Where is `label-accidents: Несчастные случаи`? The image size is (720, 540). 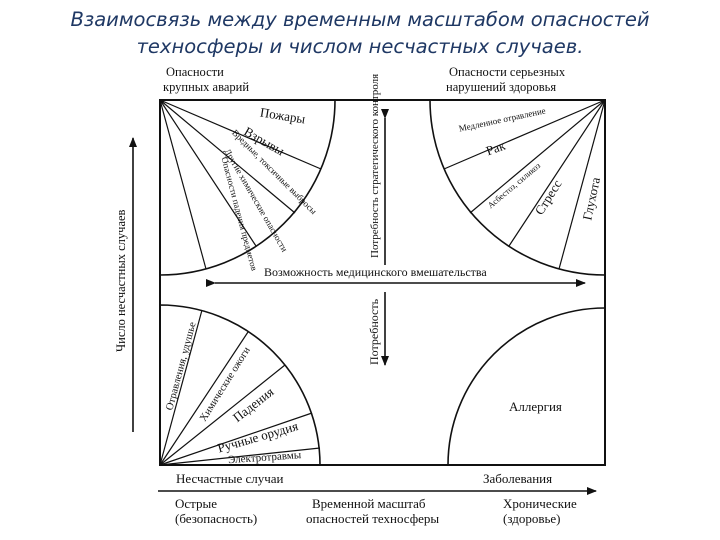 label-accidents: Несчастные случаи is located at coordinates (230, 478).